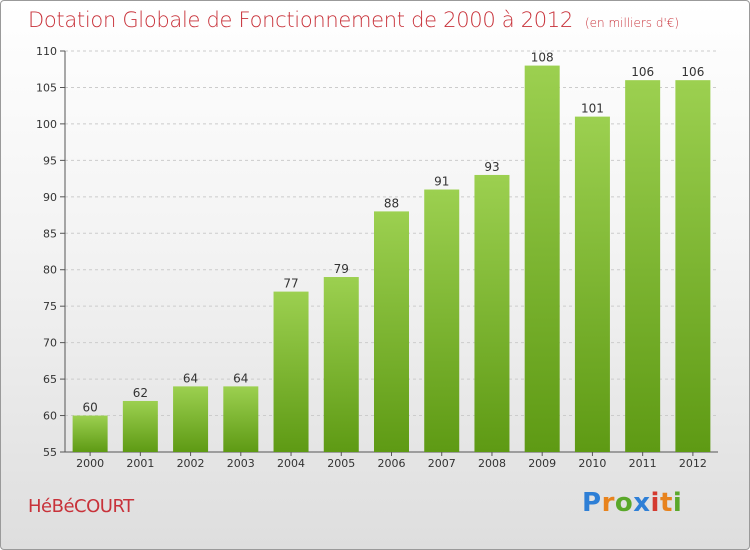 The height and width of the screenshot is (550, 750). Describe the element at coordinates (492, 463) in the screenshot. I see `x-tick-label: 2008` at that location.